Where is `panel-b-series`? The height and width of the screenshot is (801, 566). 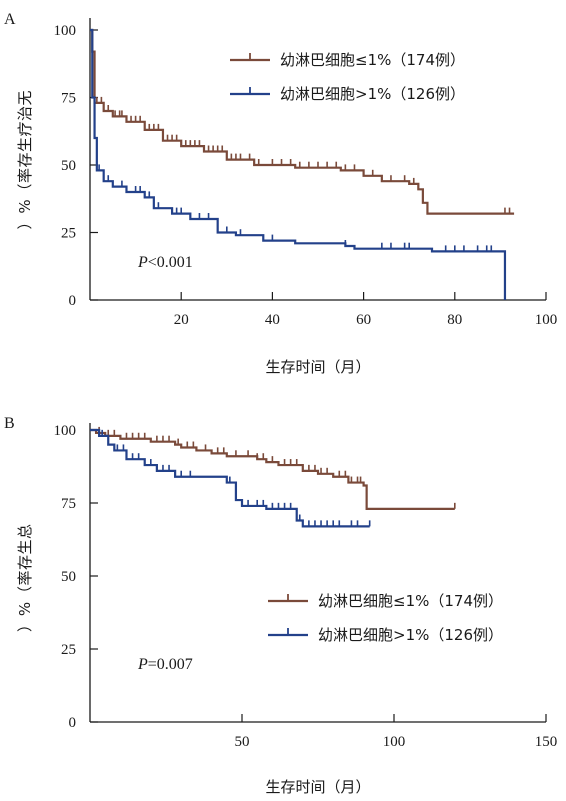 panel-b-series is located at coordinates (273, 477).